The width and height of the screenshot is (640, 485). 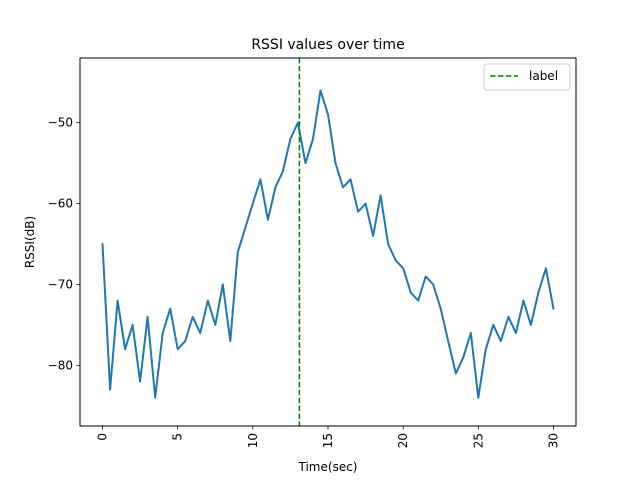 I want to click on legend-box, so click(x=527, y=77).